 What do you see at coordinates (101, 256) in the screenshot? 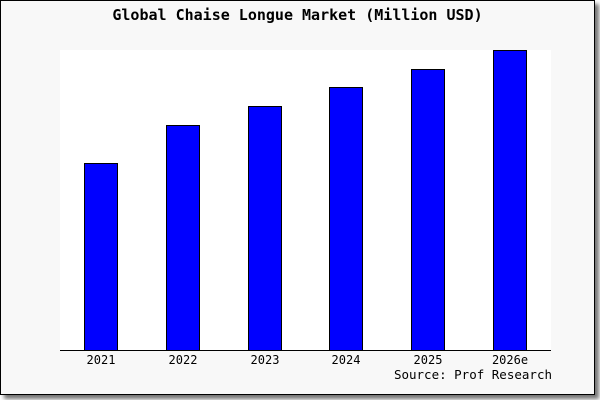
I see `bar-2021` at bounding box center [101, 256].